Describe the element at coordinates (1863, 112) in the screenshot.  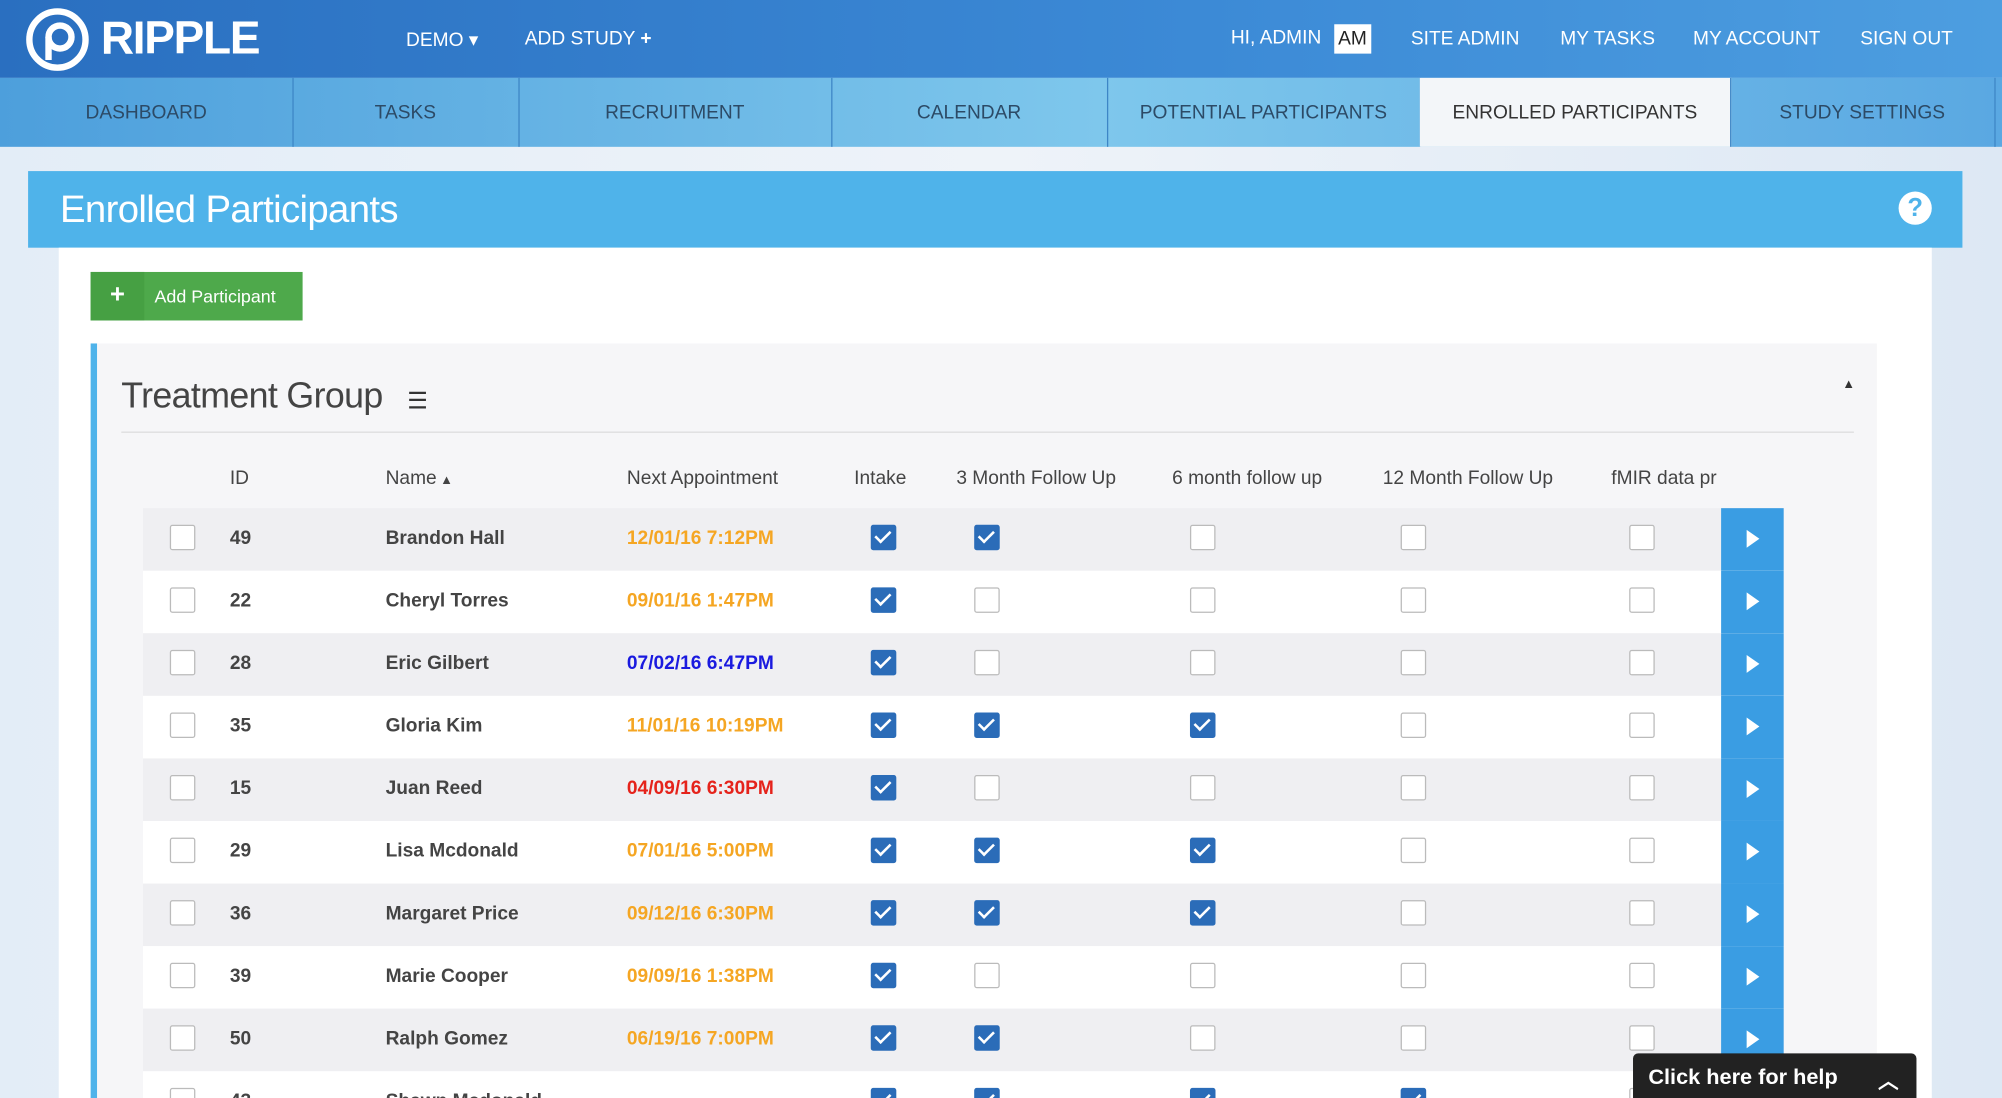
I see `tab: STUDY SETTINGS` at that location.